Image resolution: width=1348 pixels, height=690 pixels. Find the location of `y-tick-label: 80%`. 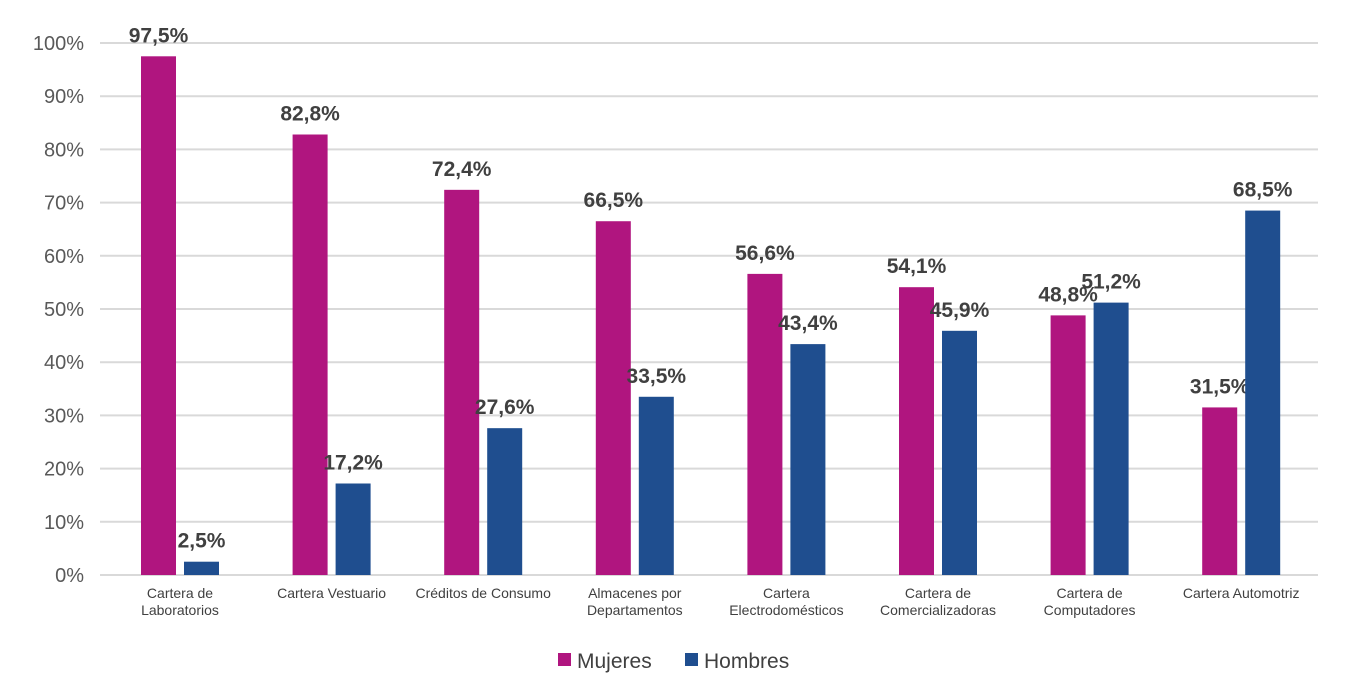

y-tick-label: 80% is located at coordinates (64, 150).